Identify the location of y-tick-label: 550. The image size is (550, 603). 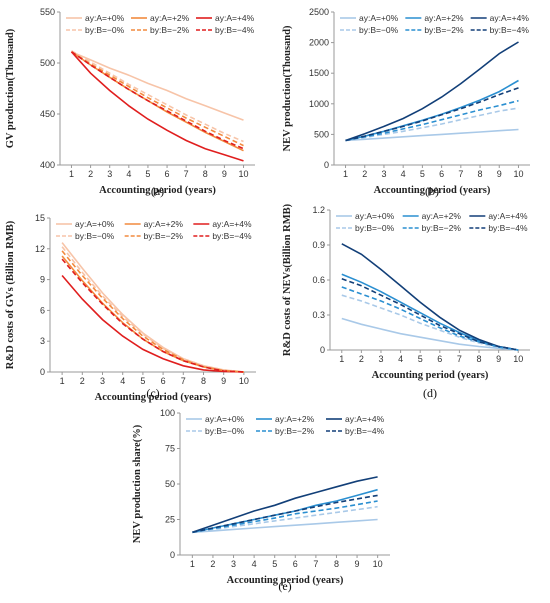
(47, 12).